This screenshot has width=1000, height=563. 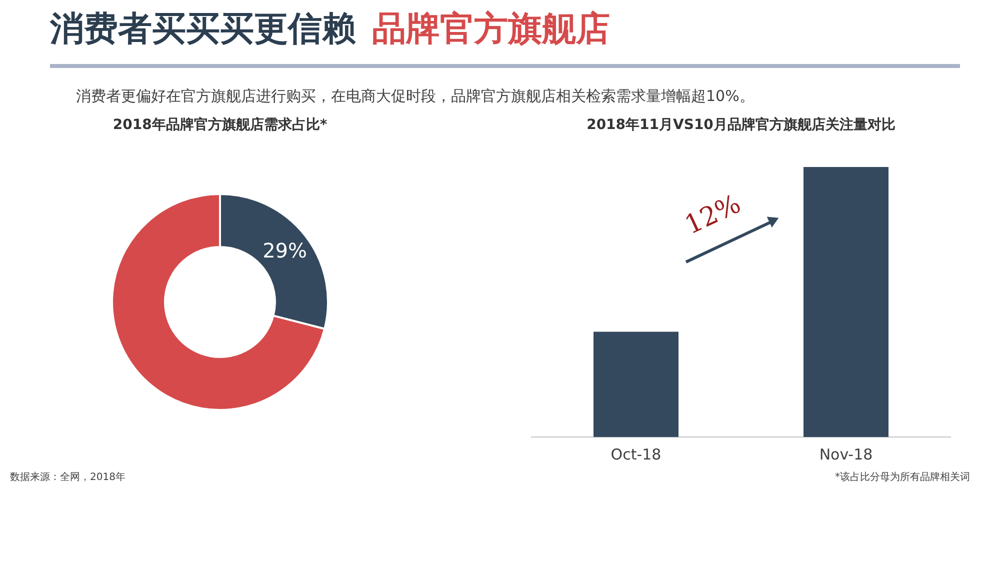 What do you see at coordinates (846, 455) in the screenshot?
I see `x-tick-label: Nov-18` at bounding box center [846, 455].